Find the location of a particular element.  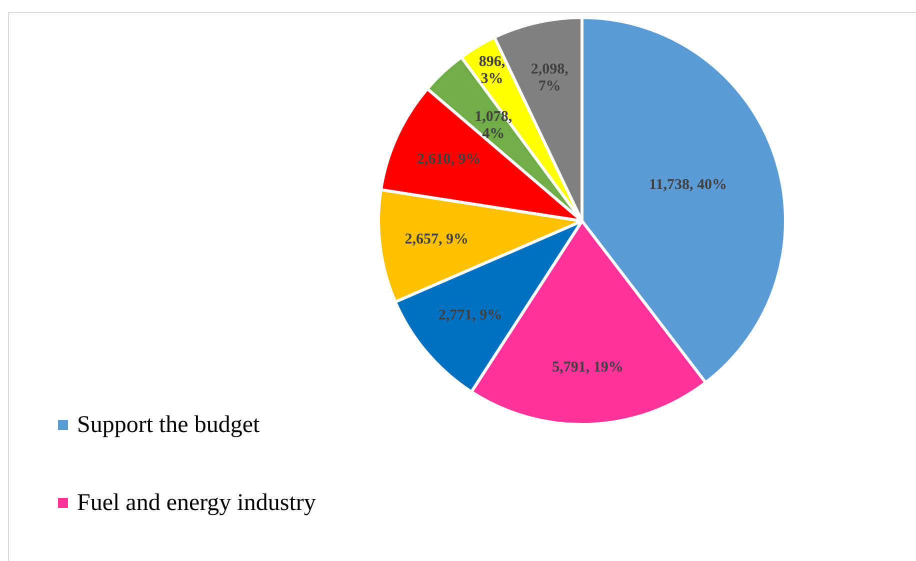

legend-label: Support the budget is located at coordinates (168, 425).